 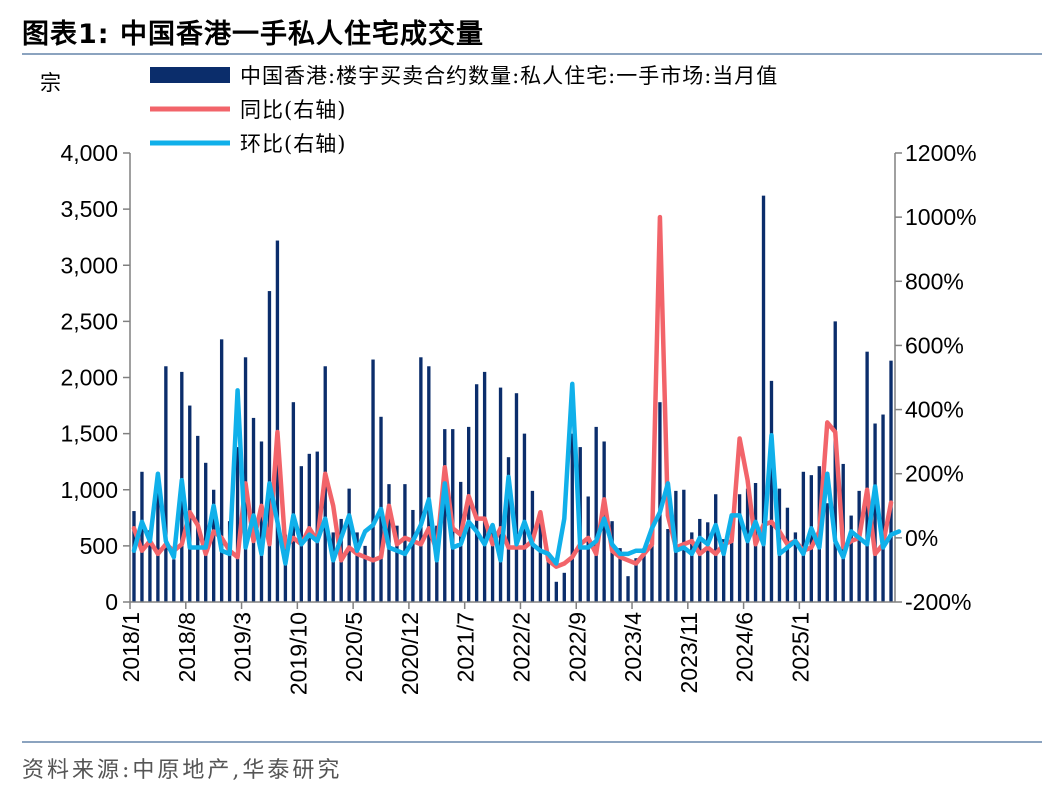 What do you see at coordinates (934, 281) in the screenshot?
I see `right-tick-label-5: 800%` at bounding box center [934, 281].